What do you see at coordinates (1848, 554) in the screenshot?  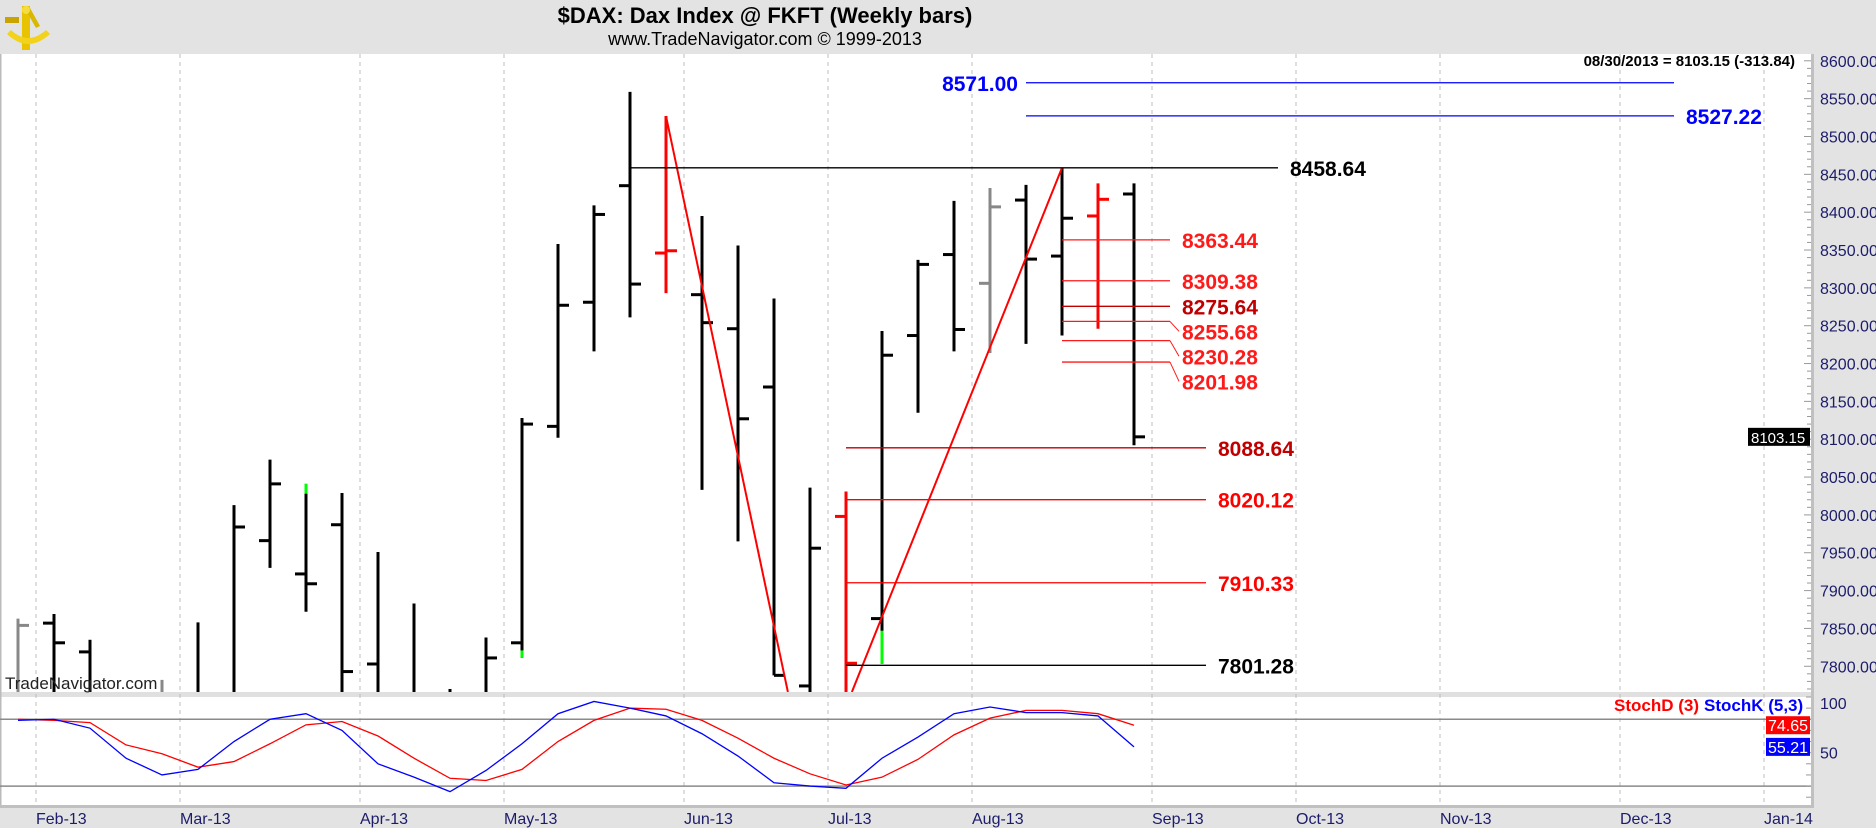 I see `y-tick-label: 7950.00` at bounding box center [1848, 554].